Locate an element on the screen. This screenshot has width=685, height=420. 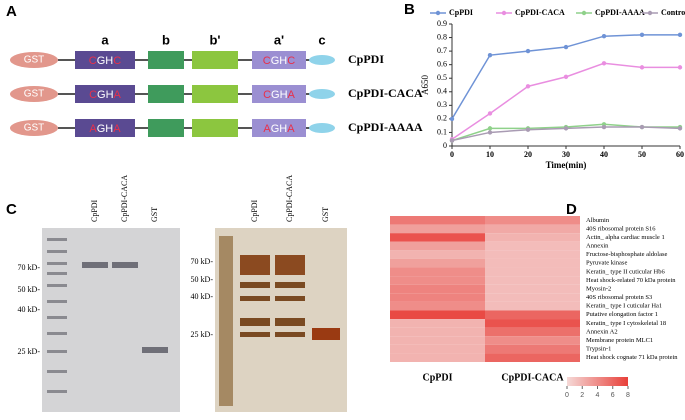
x-tick-label: 50 is located at coordinates (642, 154).